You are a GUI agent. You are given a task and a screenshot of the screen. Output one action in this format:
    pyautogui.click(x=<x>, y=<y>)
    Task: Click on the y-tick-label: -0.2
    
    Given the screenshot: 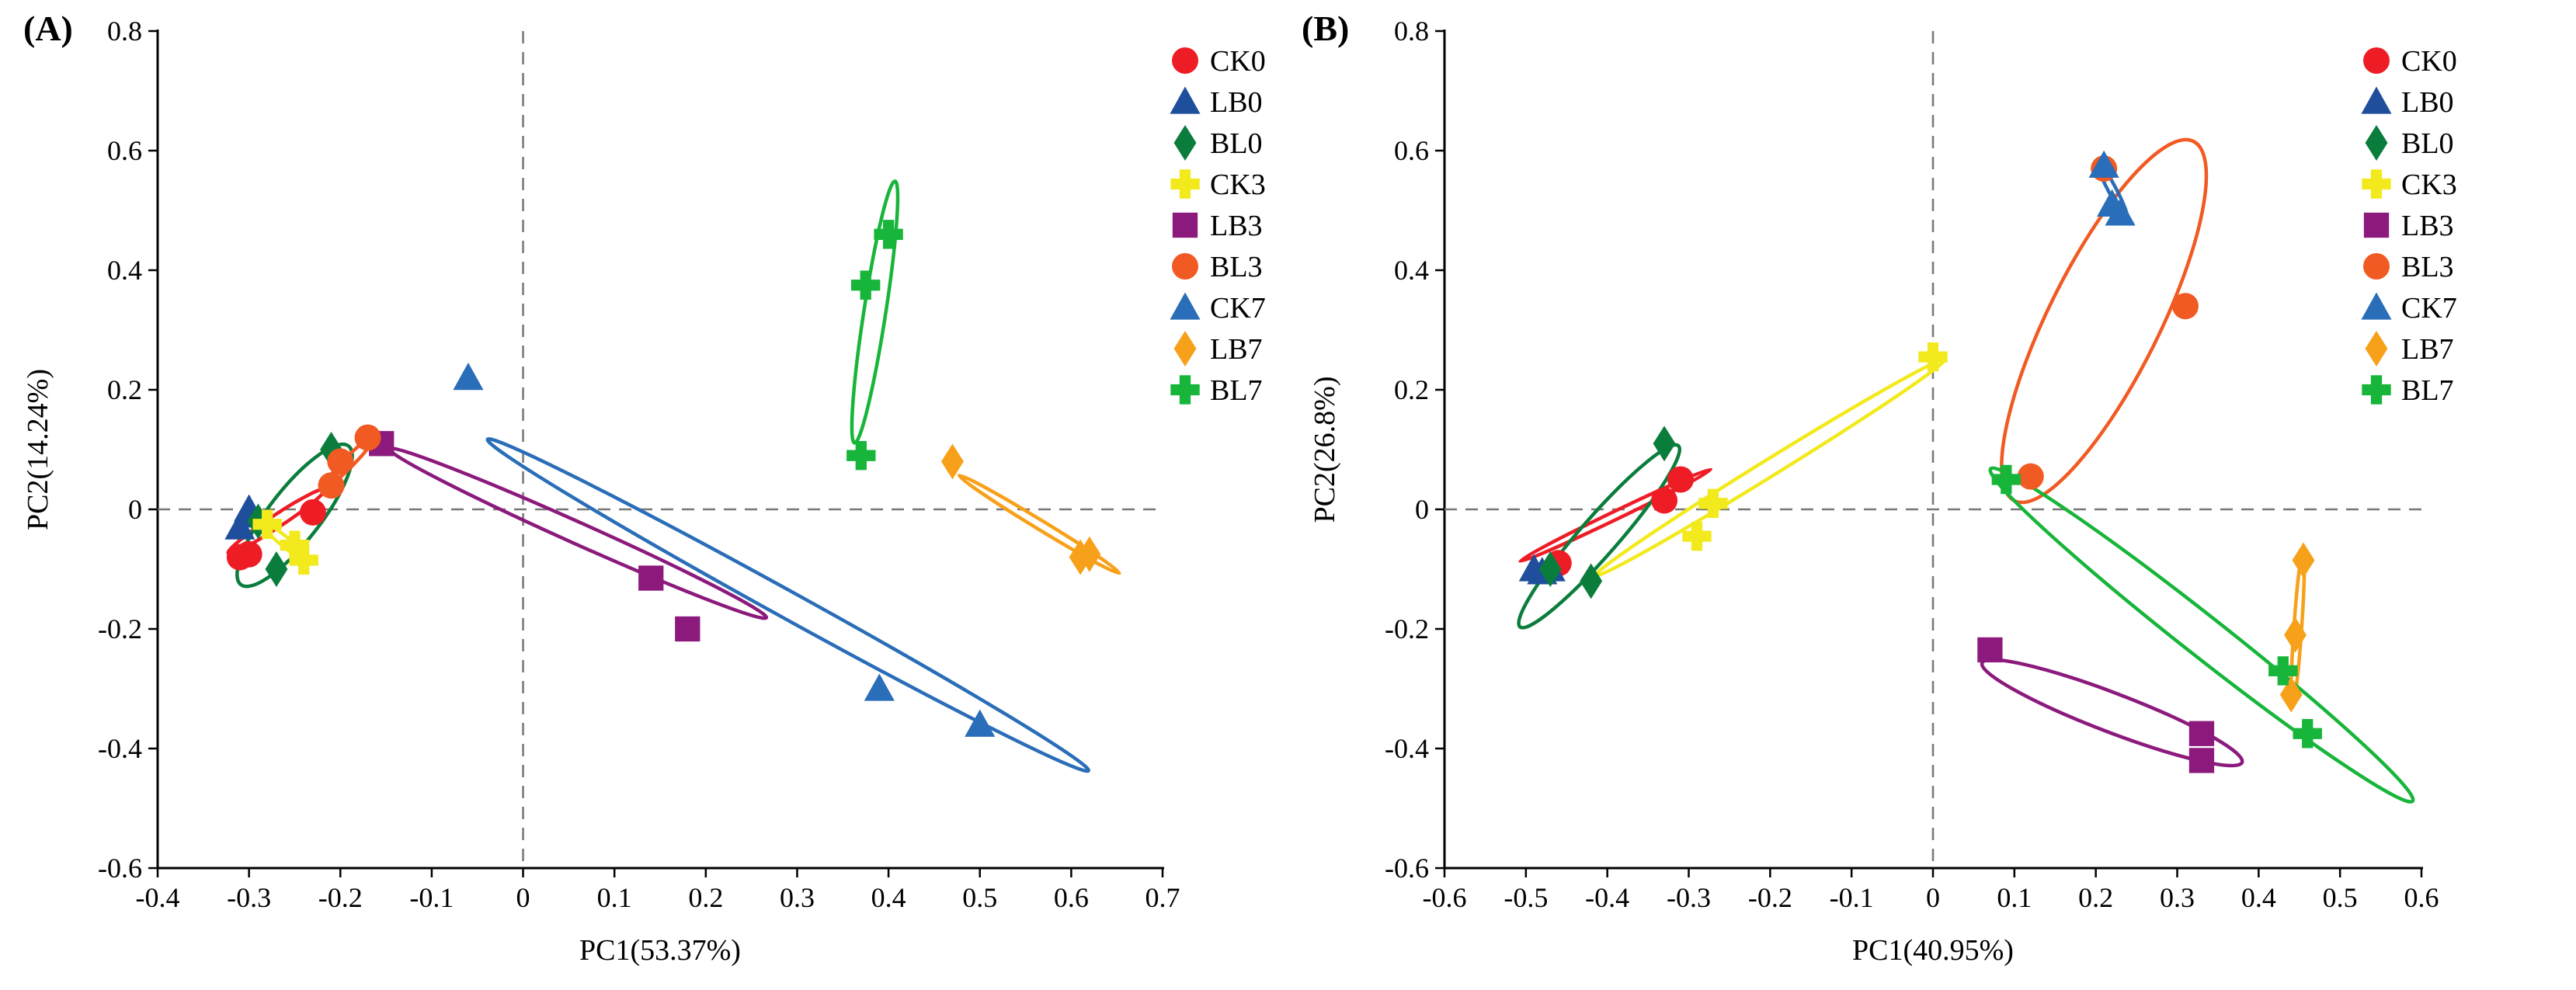 What is the action you would take?
    pyautogui.click(x=120, y=628)
    